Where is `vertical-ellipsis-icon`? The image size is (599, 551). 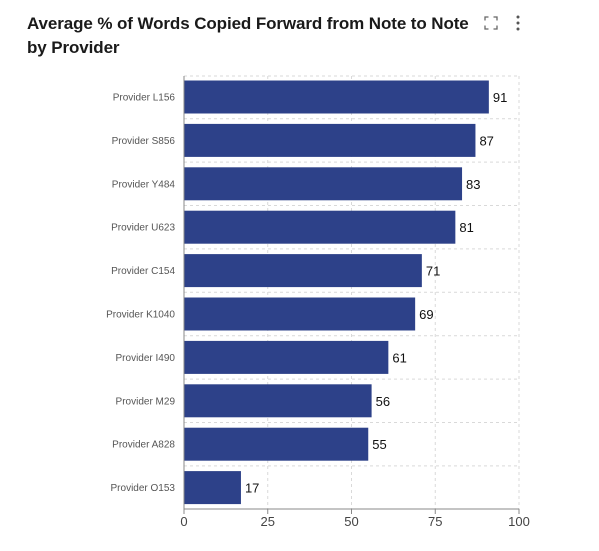 vertical-ellipsis-icon is located at coordinates (518, 23).